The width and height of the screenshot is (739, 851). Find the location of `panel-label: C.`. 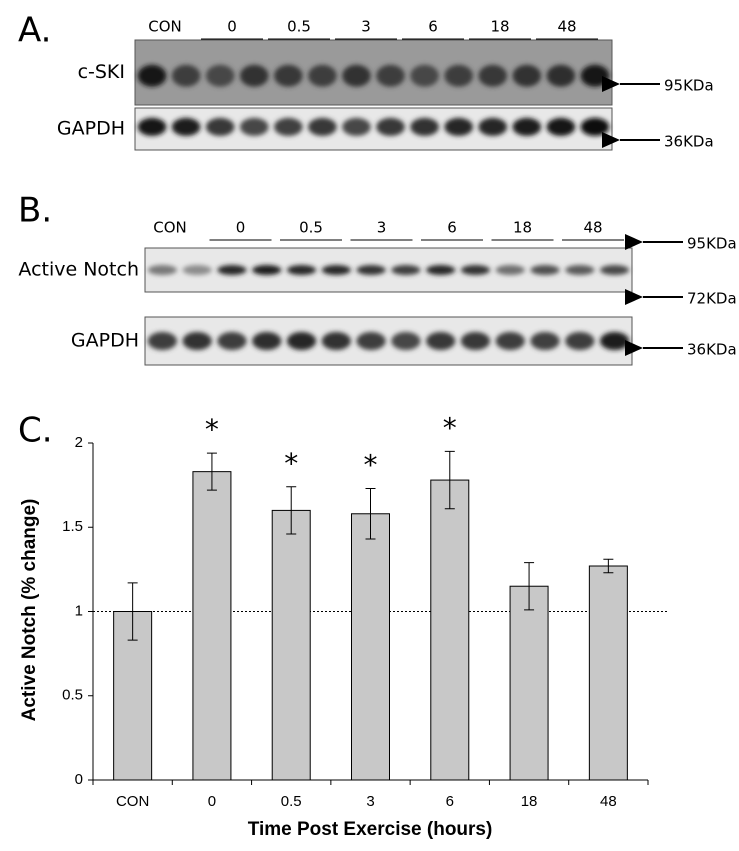

panel-label: C. is located at coordinates (35, 431).